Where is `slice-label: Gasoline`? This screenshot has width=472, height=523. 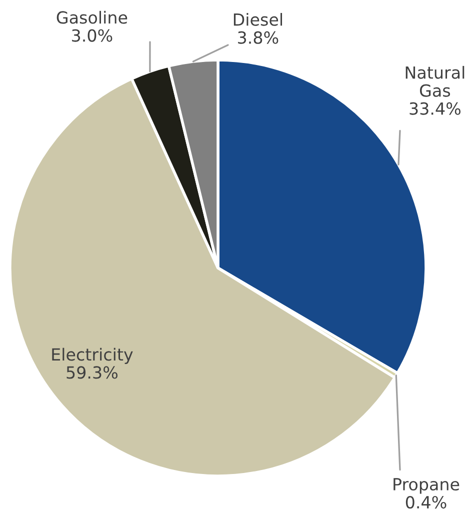
slice-label: Gasoline is located at coordinates (92, 17).